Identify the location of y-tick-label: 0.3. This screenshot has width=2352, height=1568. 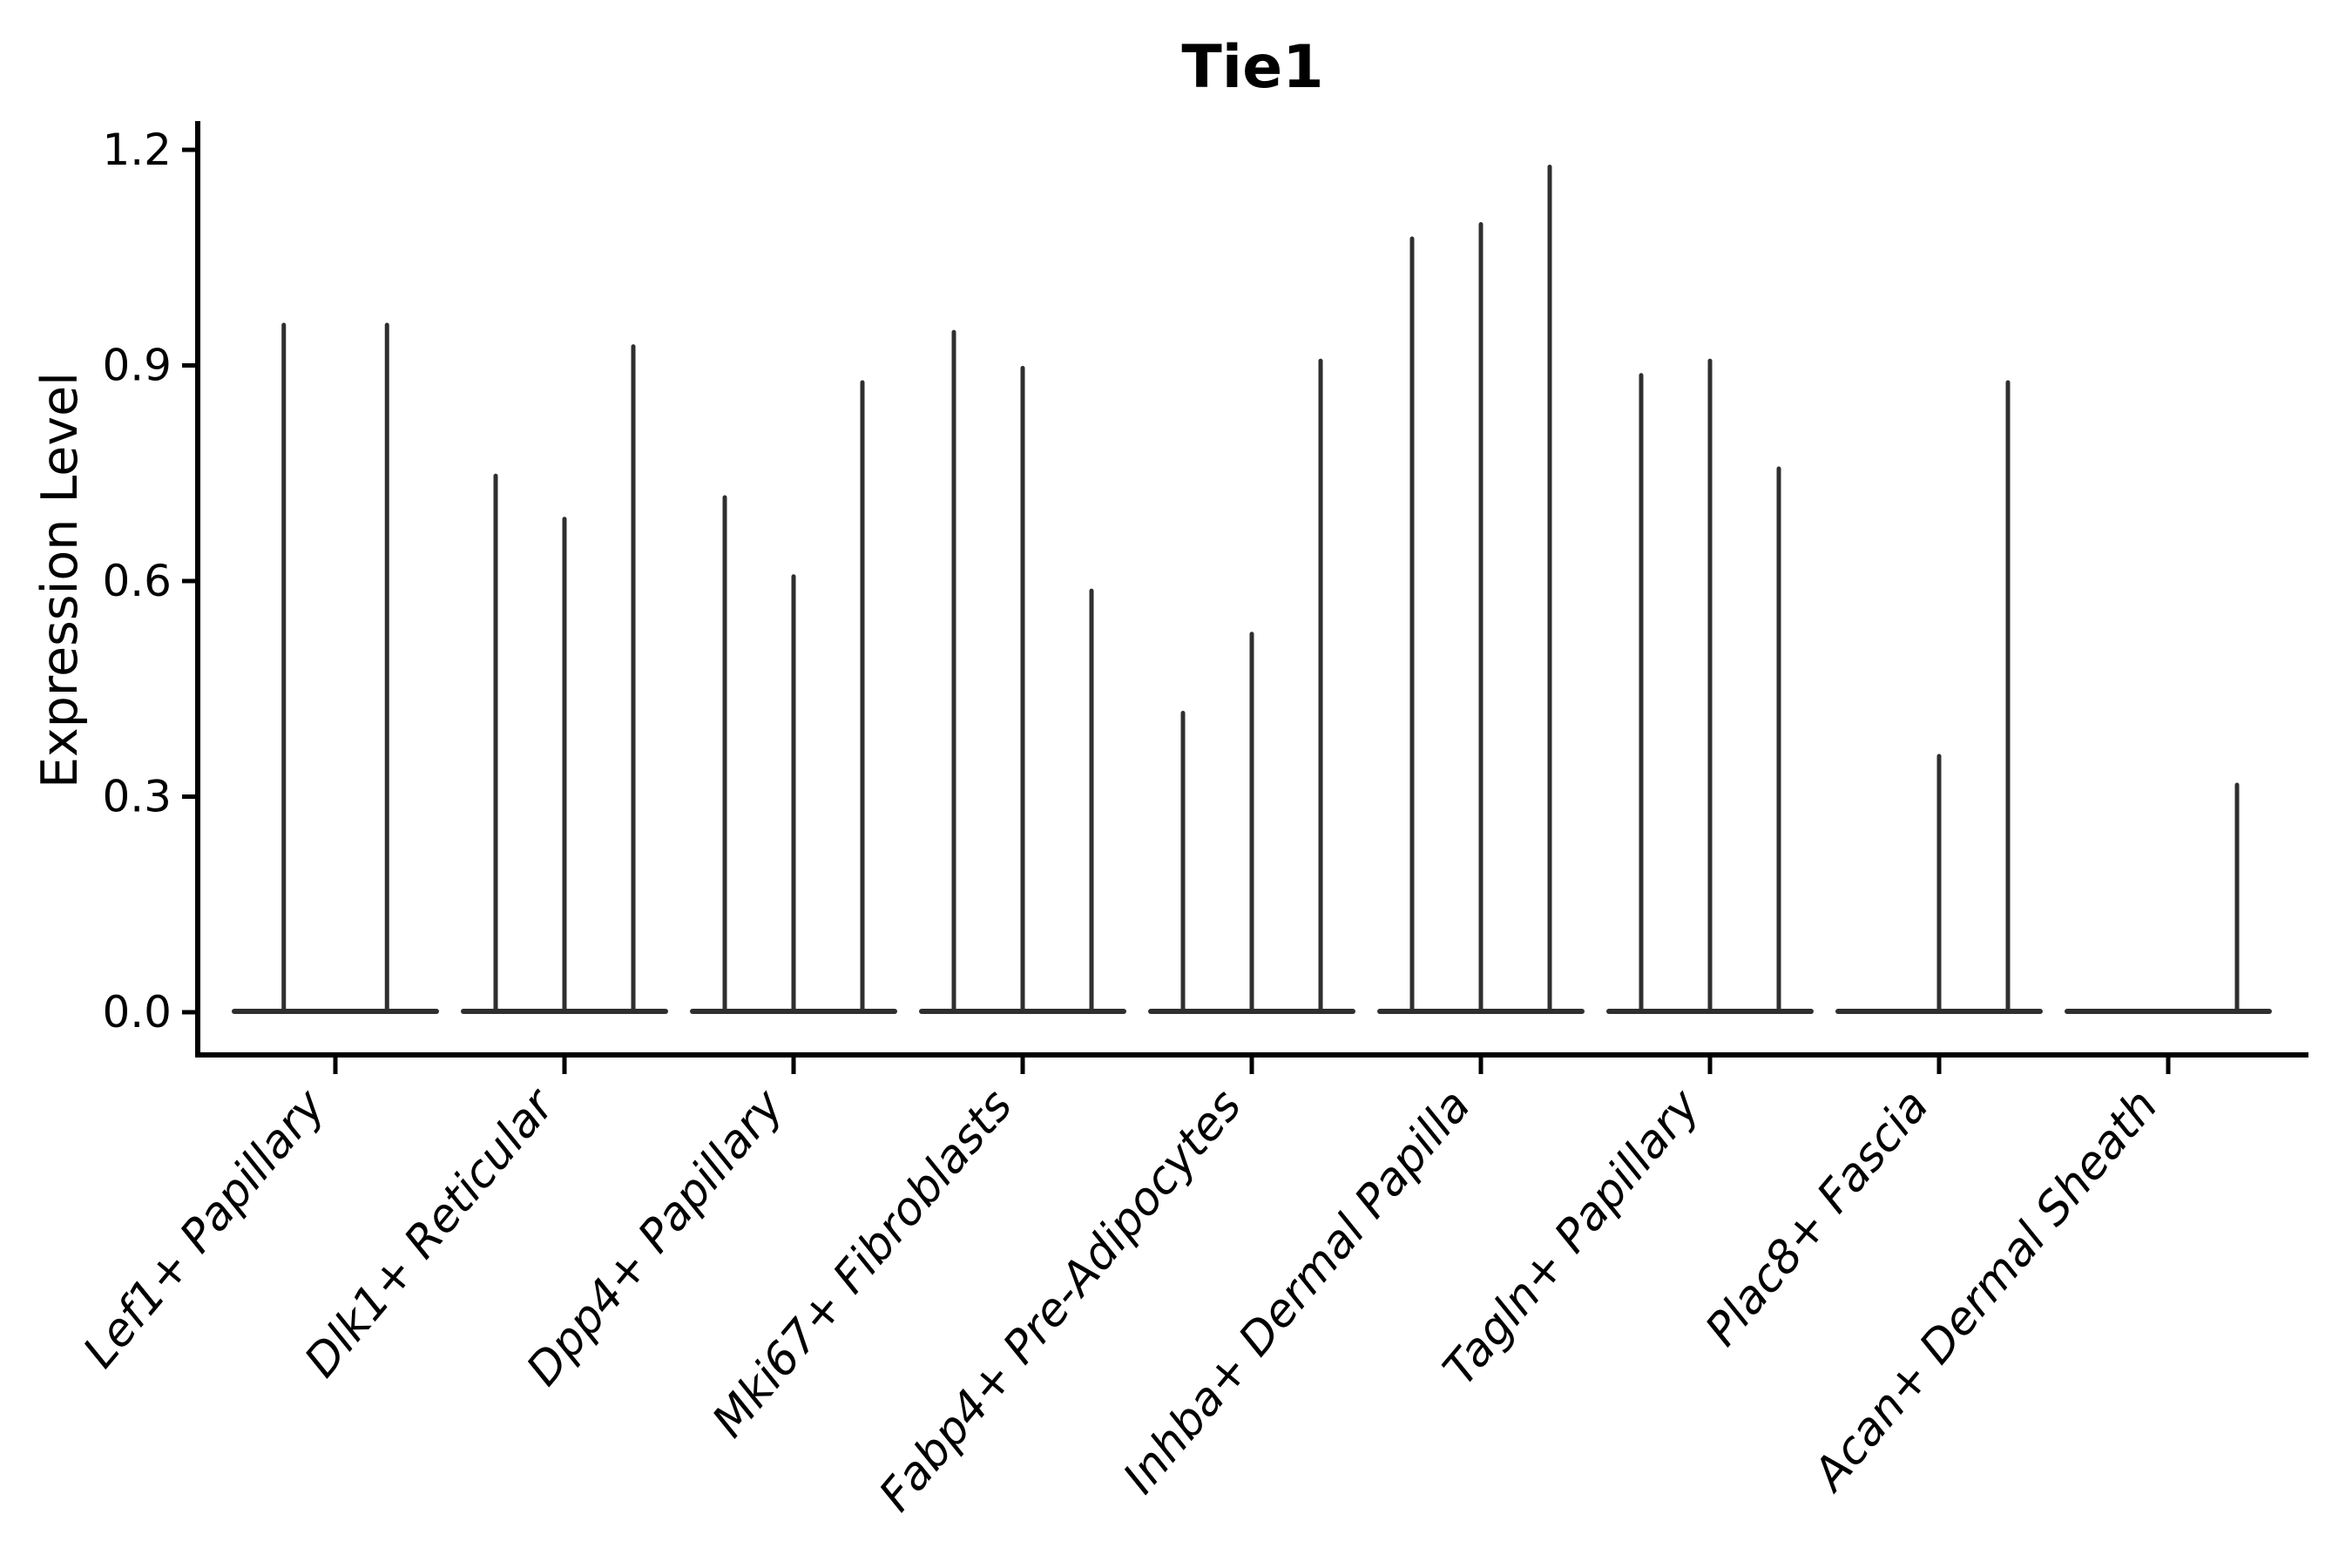
(137, 797).